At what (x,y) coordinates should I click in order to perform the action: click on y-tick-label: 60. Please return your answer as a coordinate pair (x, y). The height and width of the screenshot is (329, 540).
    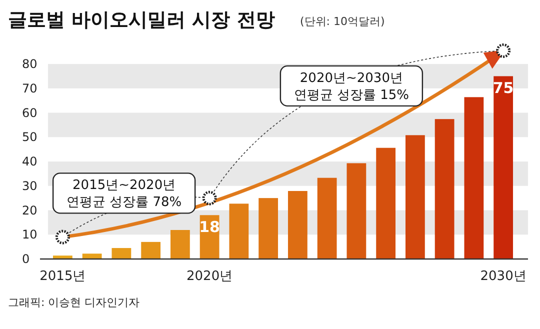
    Looking at the image, I should click on (30, 113).